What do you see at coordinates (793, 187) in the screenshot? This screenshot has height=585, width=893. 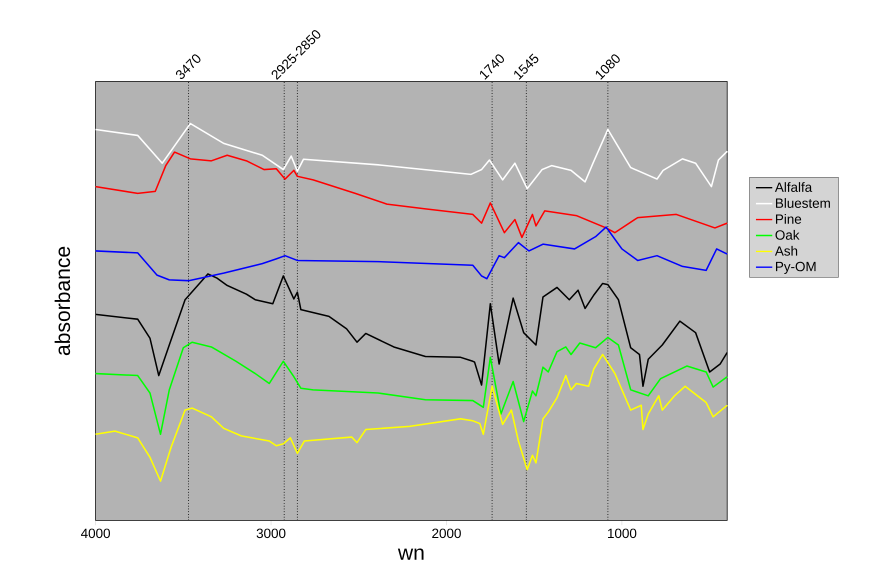 I see `legend-label: Alfalfa` at bounding box center [793, 187].